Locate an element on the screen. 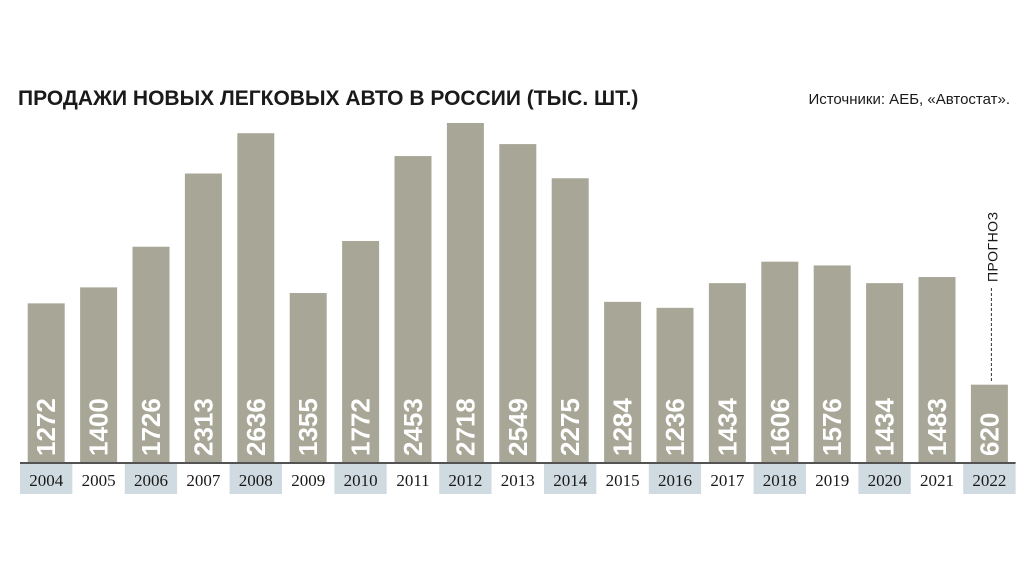 This screenshot has width=1024, height=570. bar-value-label: 620 is located at coordinates (989, 434).